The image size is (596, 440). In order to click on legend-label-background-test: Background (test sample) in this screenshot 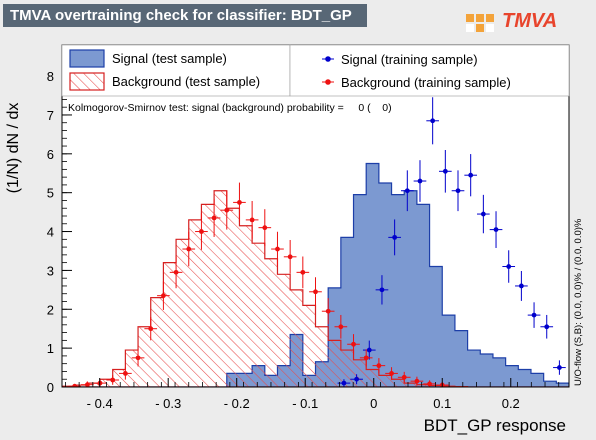, I will do `click(186, 81)`.